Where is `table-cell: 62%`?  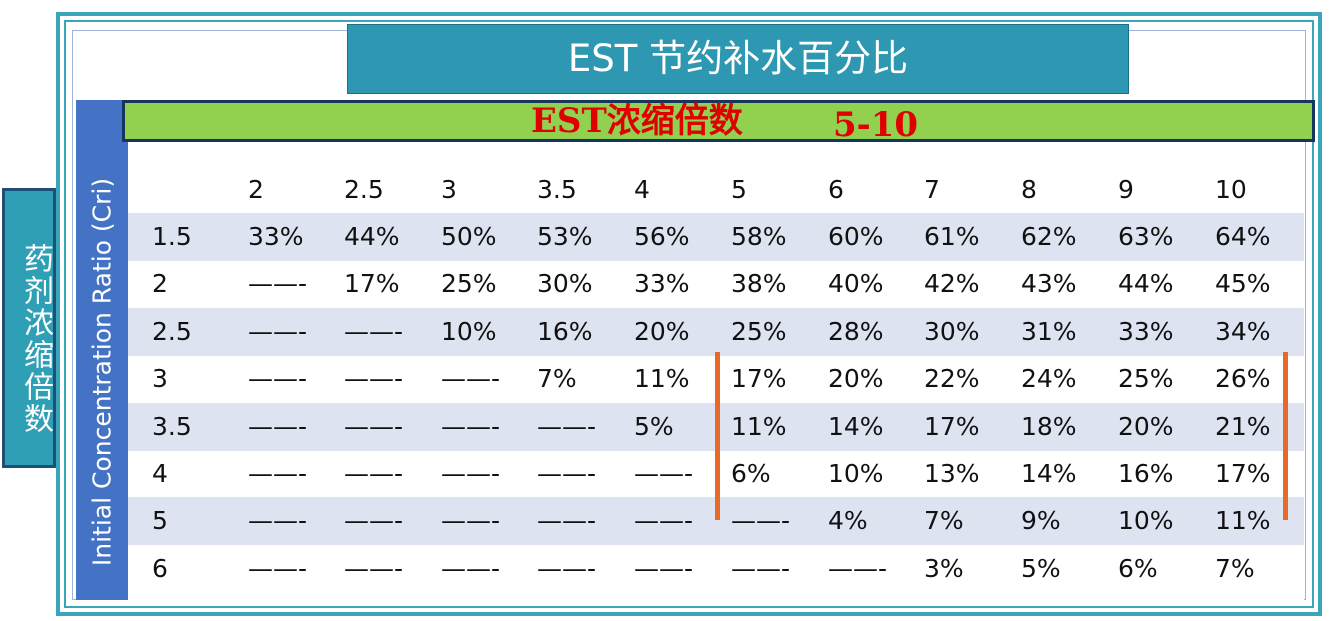 table-cell: 62% is located at coordinates (1049, 236).